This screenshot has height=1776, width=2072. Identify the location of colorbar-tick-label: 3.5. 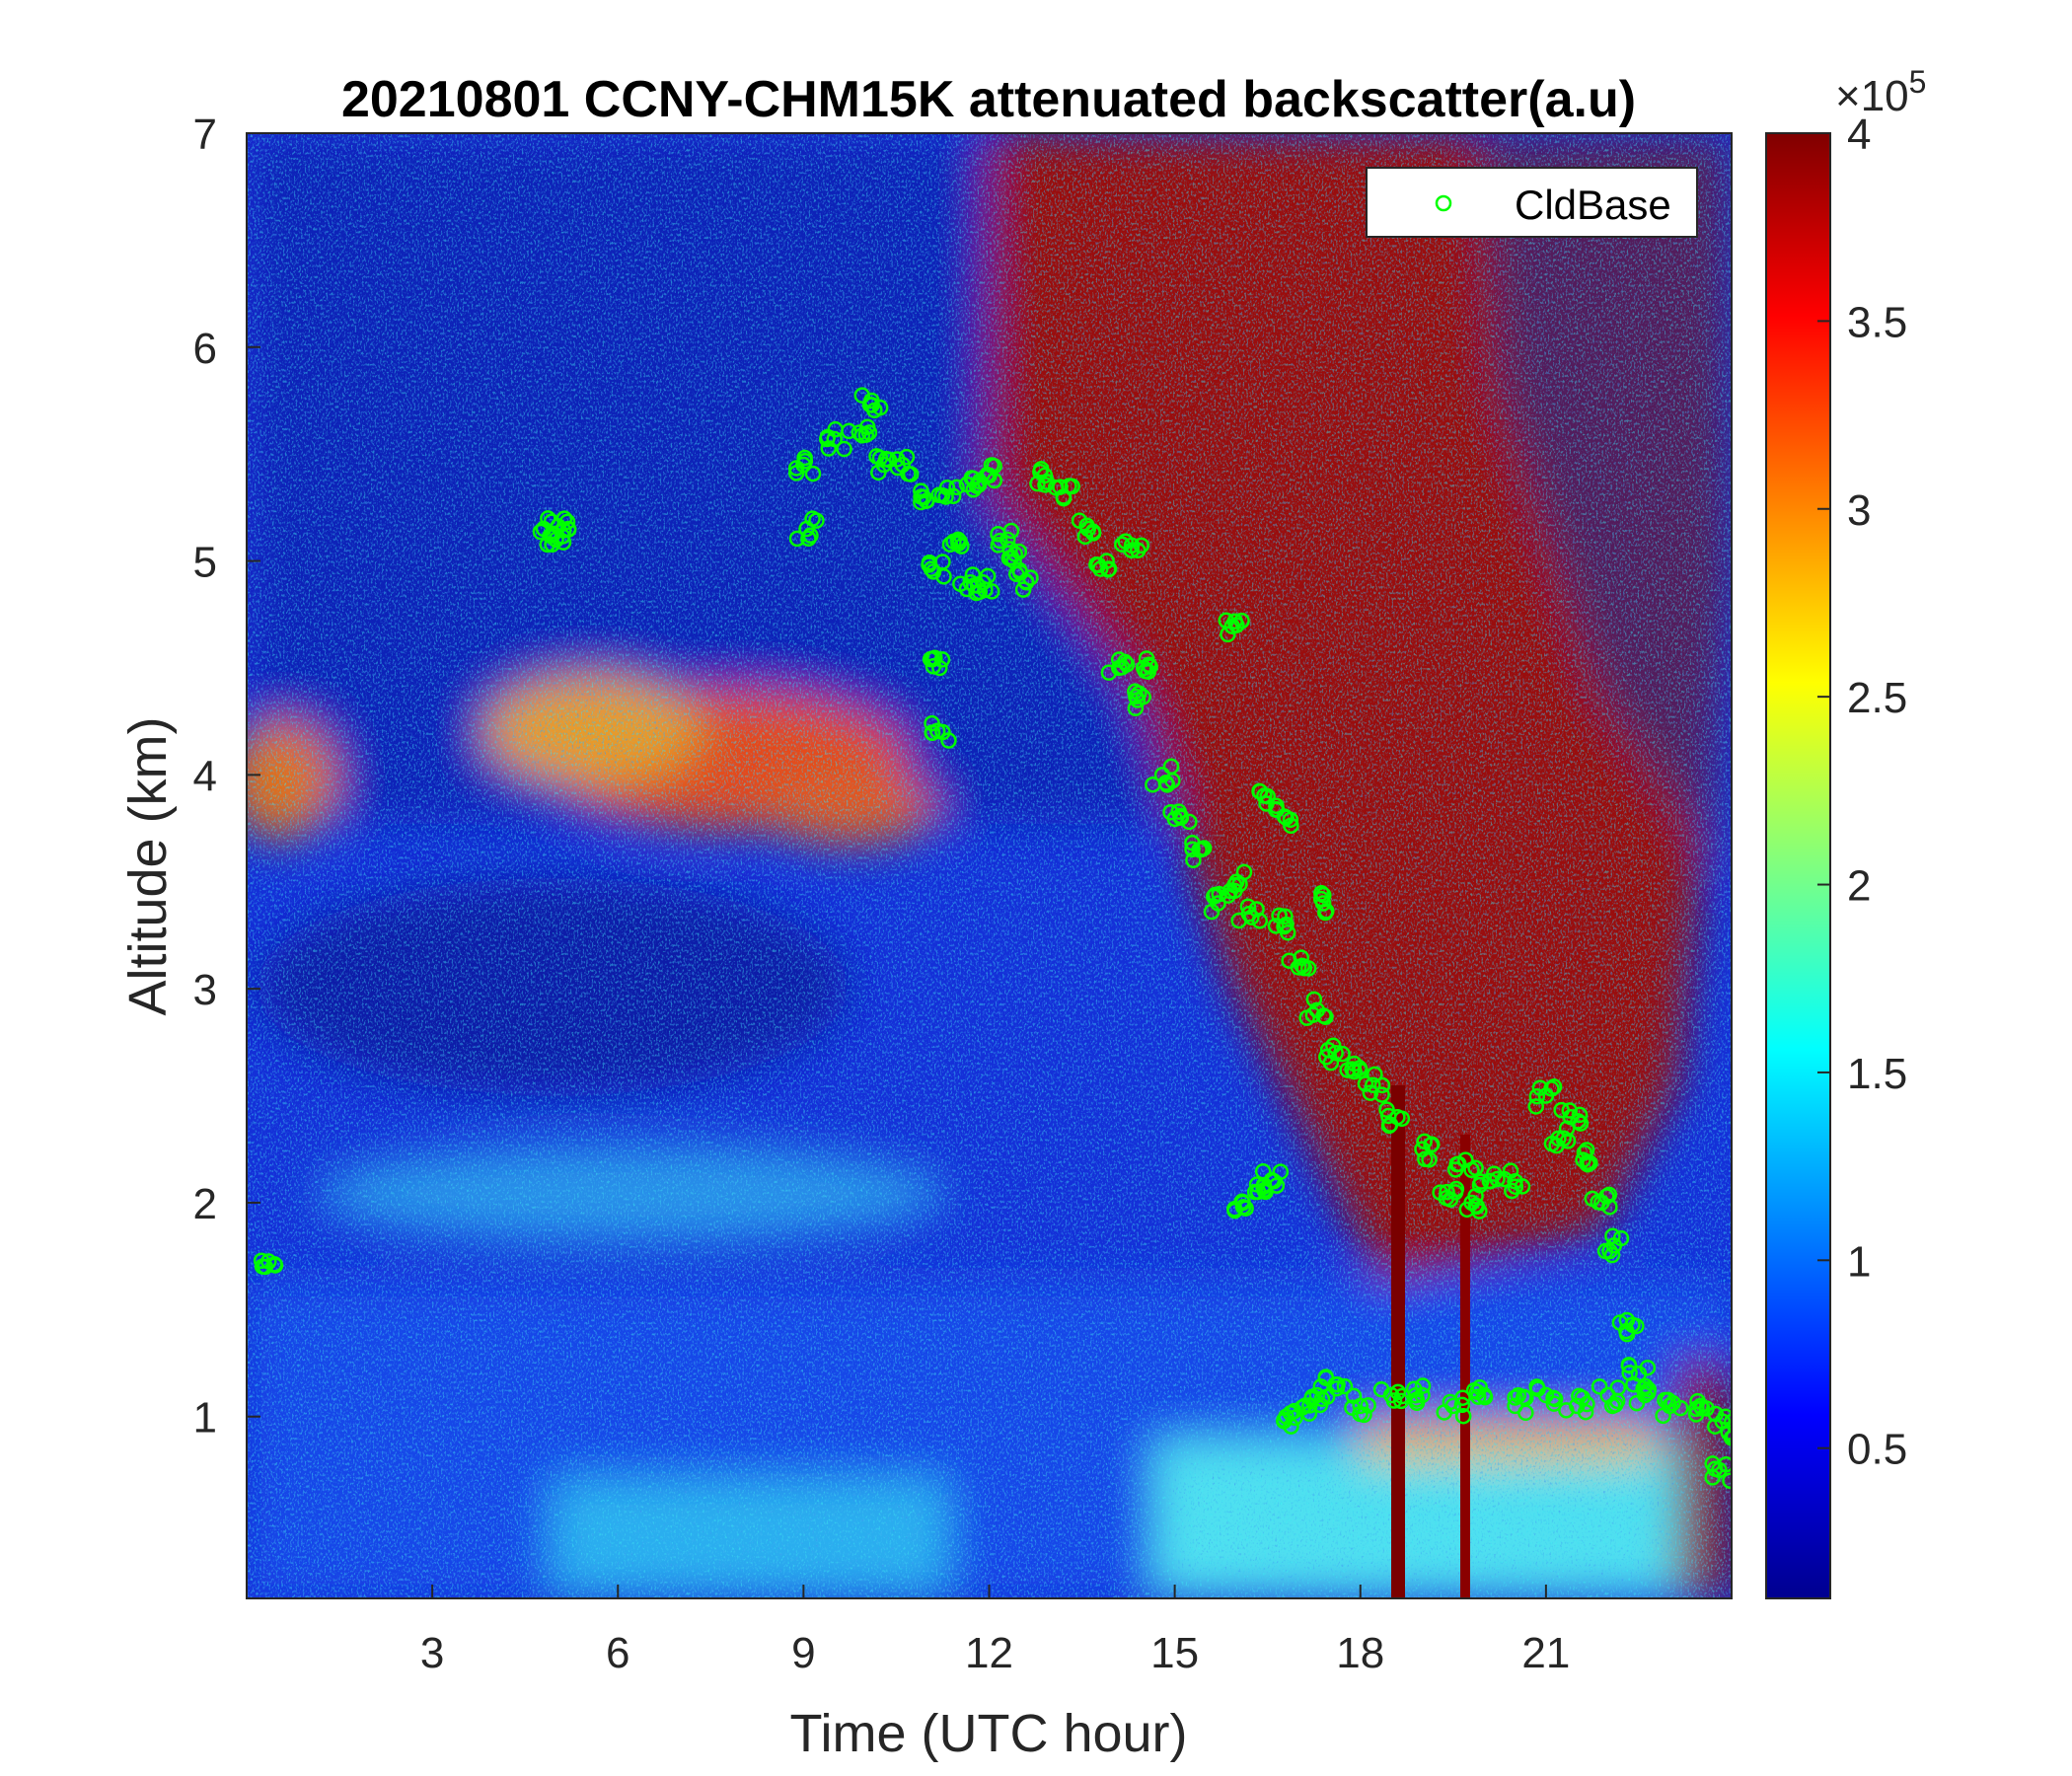
(1877, 322).